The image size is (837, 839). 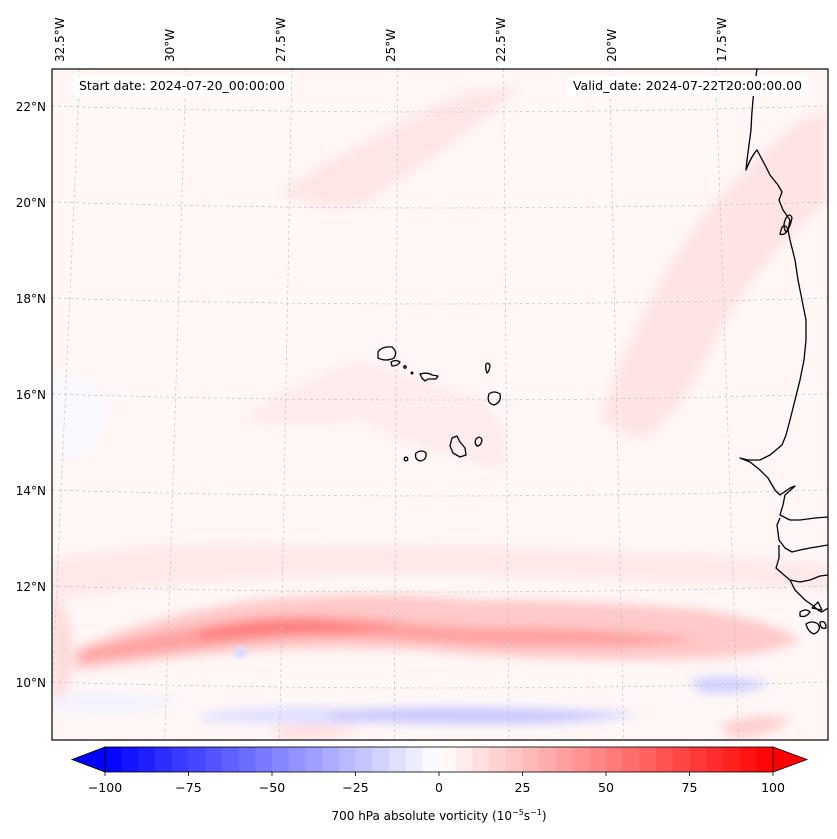 What do you see at coordinates (478, 441) in the screenshot?
I see `coastline-island-maio` at bounding box center [478, 441].